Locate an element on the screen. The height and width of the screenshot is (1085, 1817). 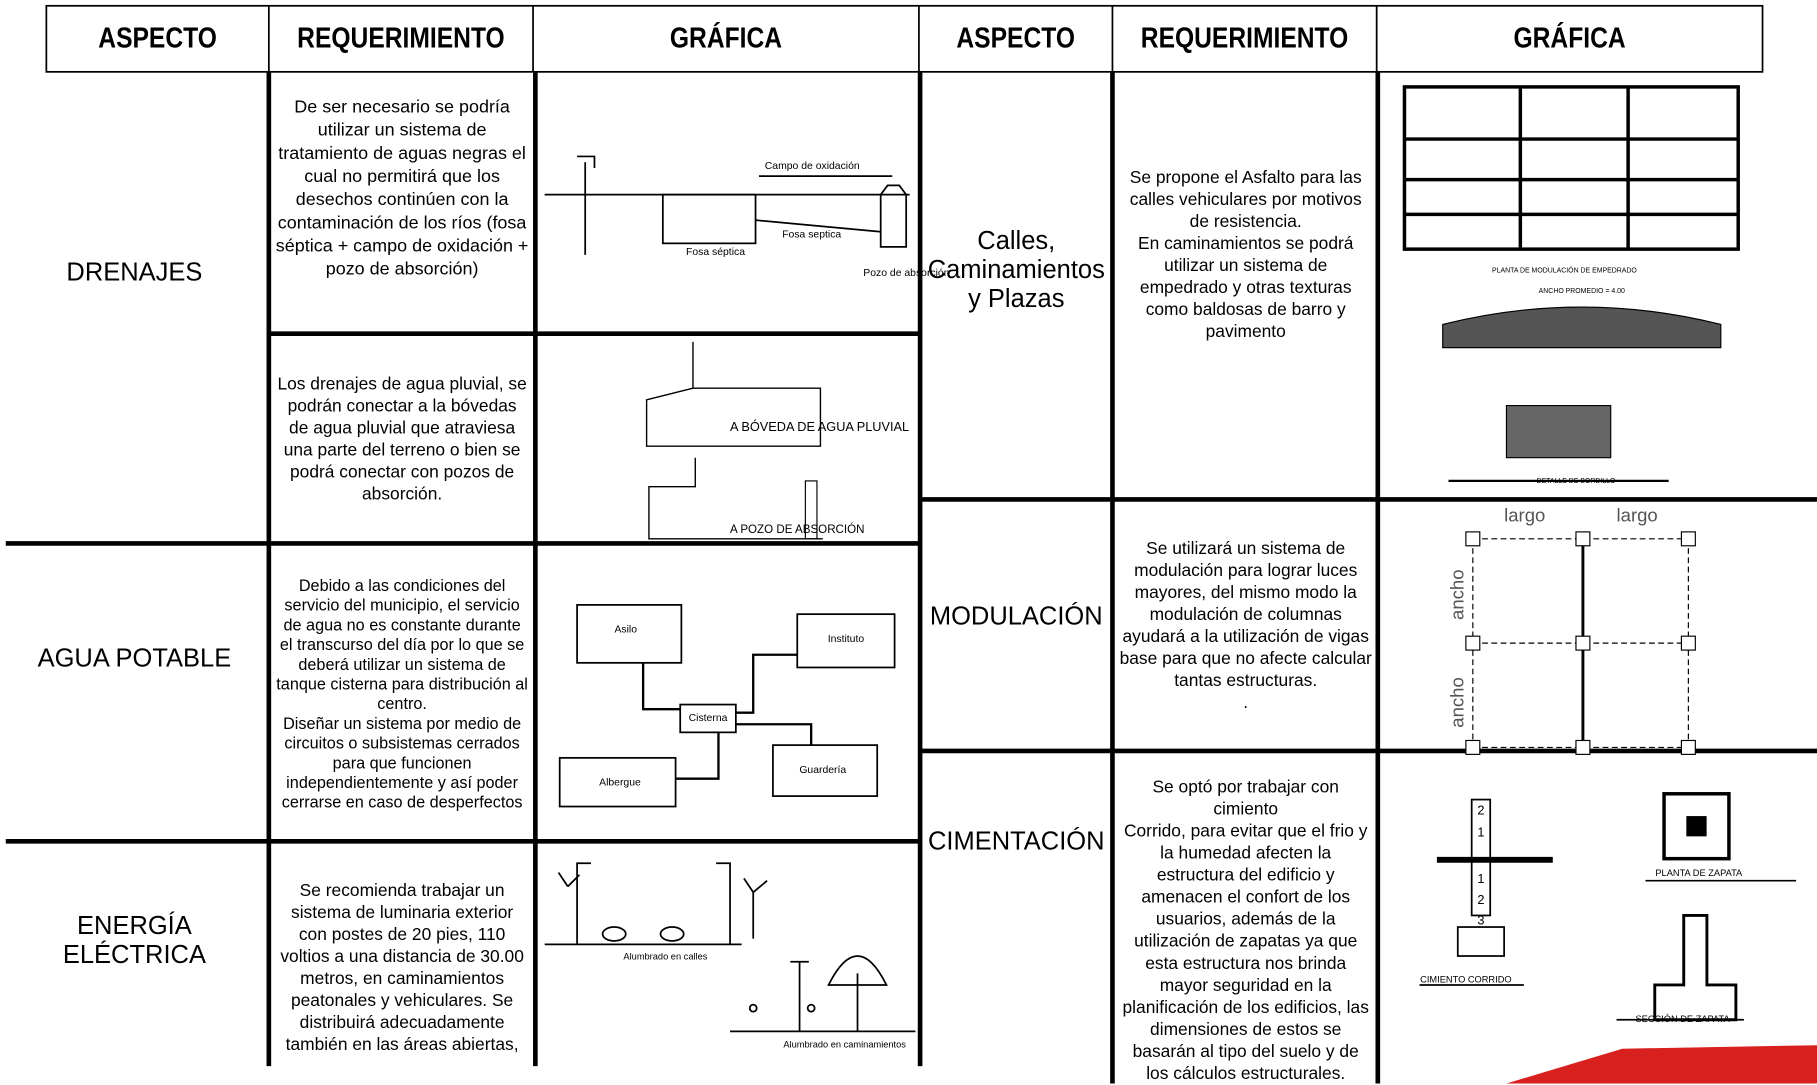
figure-label: A BÓVEDA DE AGUA PLUVIAL is located at coordinates (819, 426).